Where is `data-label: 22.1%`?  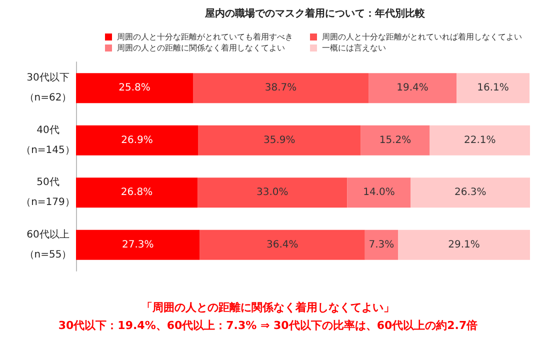
data-label: 22.1% is located at coordinates (480, 140).